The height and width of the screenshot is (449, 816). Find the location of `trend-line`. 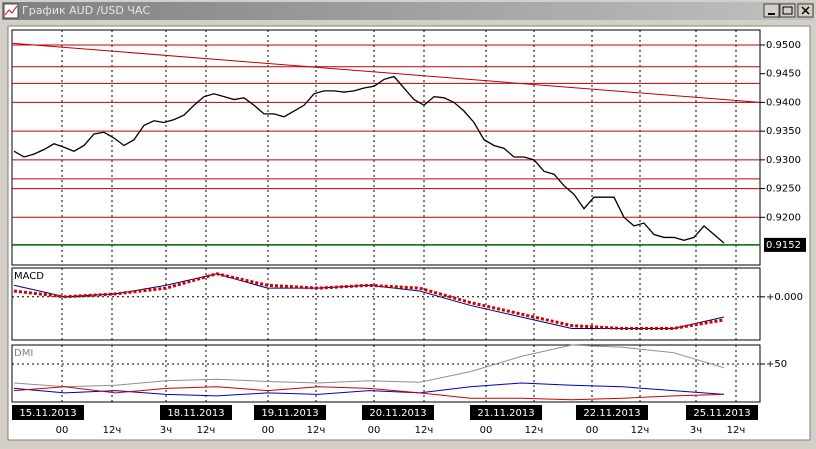

trend-line is located at coordinates (386, 72).